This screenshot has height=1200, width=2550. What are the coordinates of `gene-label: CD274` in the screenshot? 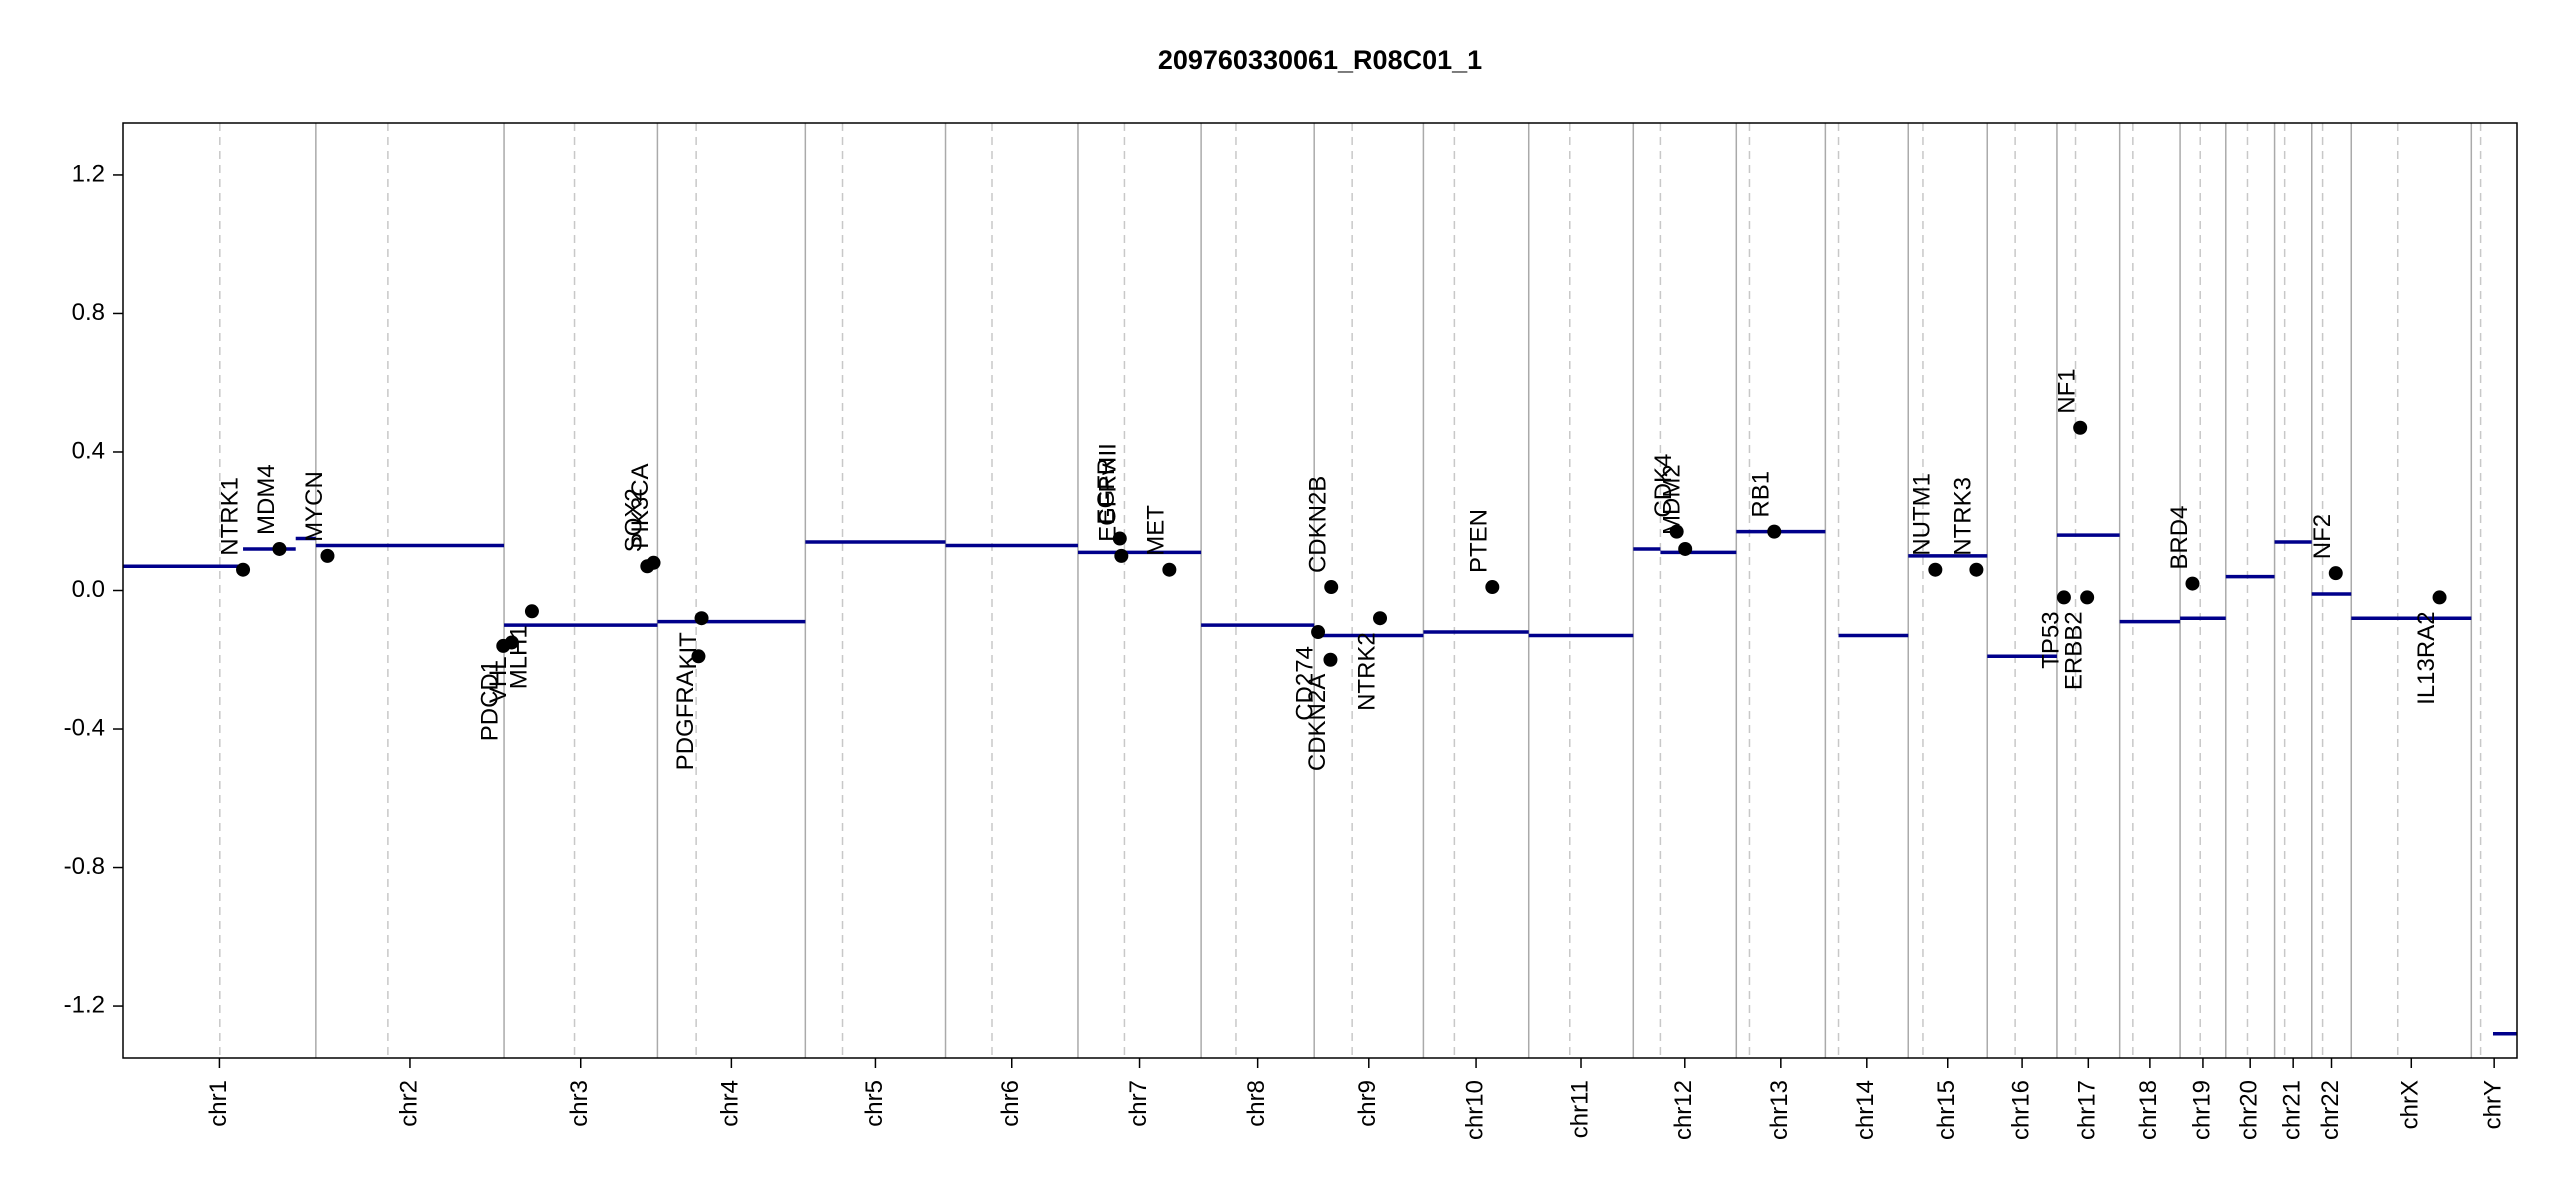 It's located at (1304, 683).